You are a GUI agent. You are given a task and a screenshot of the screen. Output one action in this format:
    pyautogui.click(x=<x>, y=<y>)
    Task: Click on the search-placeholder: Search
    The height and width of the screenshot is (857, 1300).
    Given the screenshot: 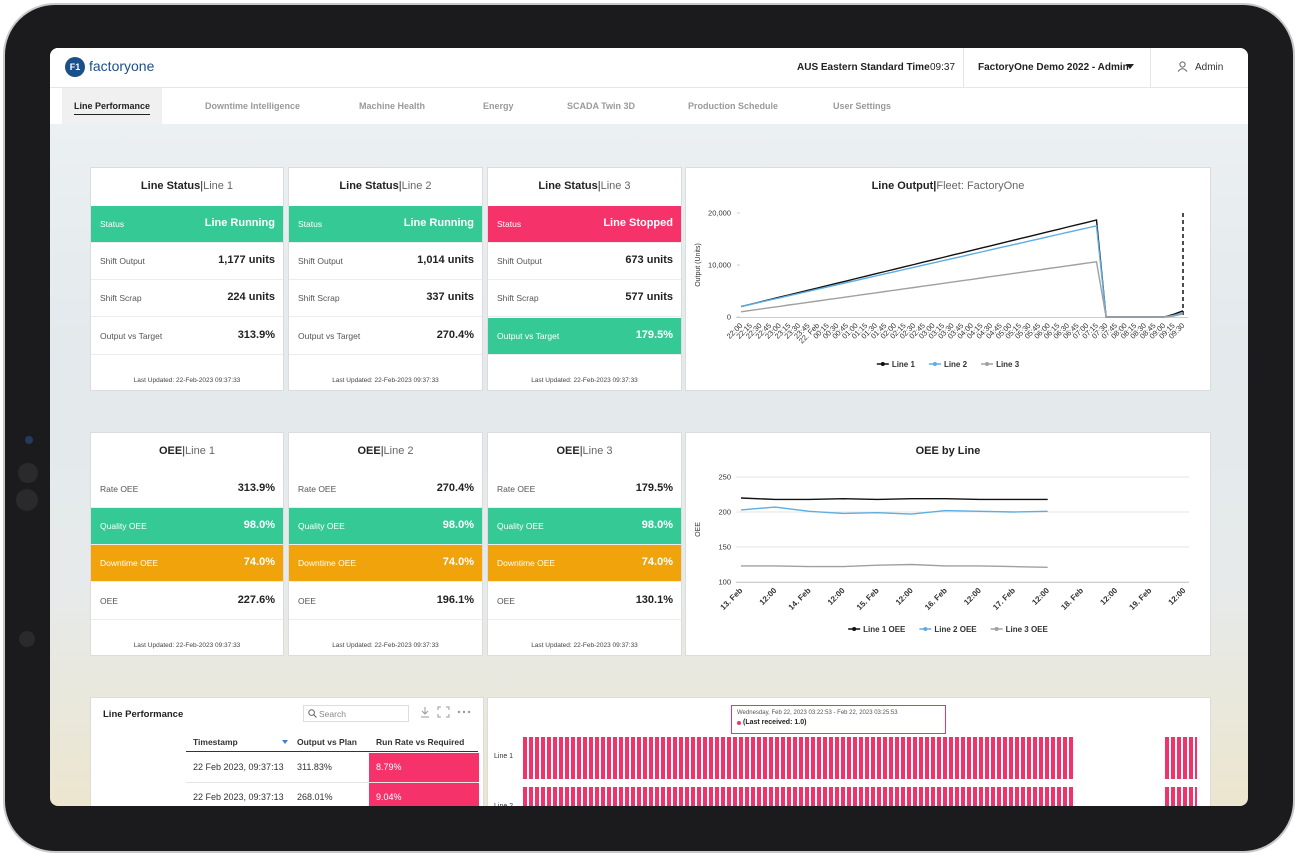 What is the action you would take?
    pyautogui.click(x=332, y=714)
    